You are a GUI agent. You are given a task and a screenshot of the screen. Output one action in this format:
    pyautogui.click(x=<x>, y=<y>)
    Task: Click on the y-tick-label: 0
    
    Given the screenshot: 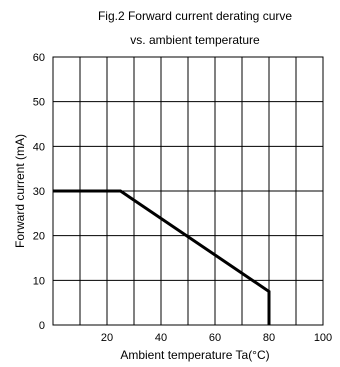 What is the action you would take?
    pyautogui.click(x=42, y=326)
    